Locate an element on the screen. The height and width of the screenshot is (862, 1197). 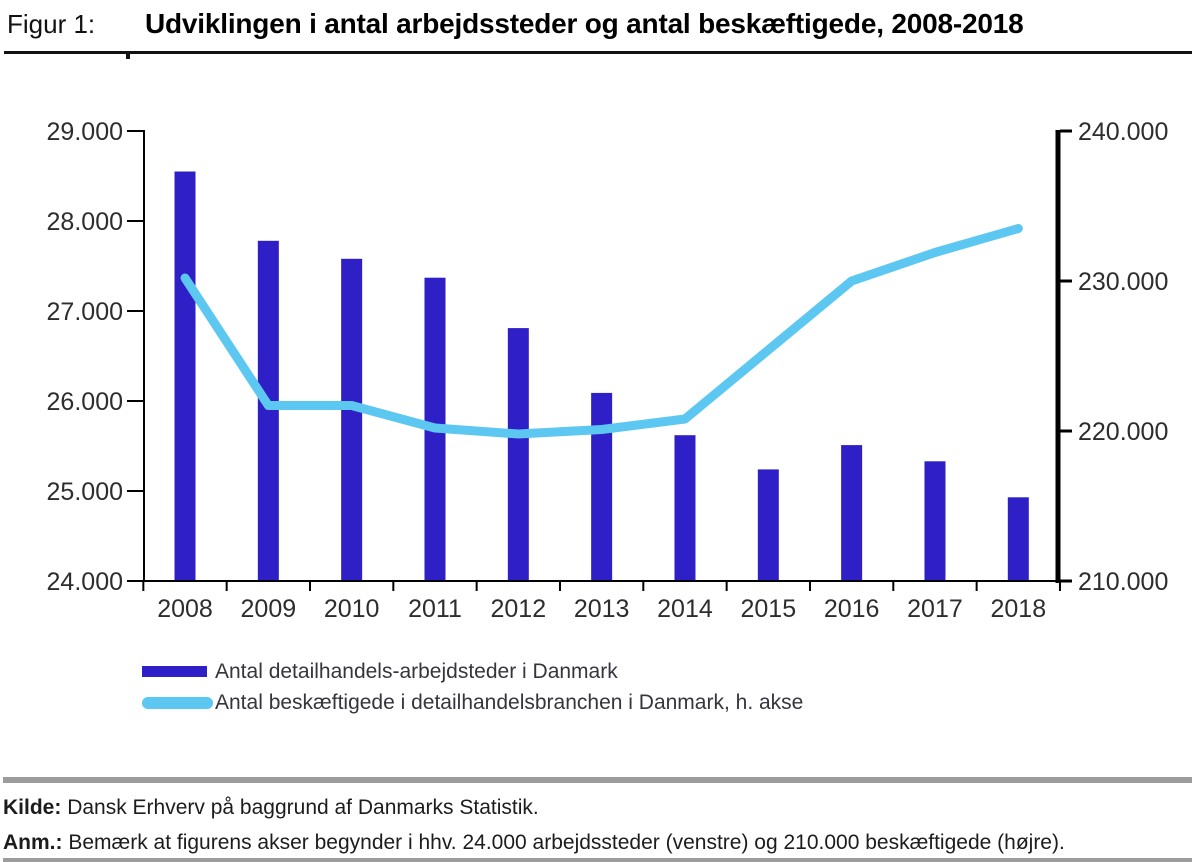
x-axis-category-label: 2012 is located at coordinates (519, 609).